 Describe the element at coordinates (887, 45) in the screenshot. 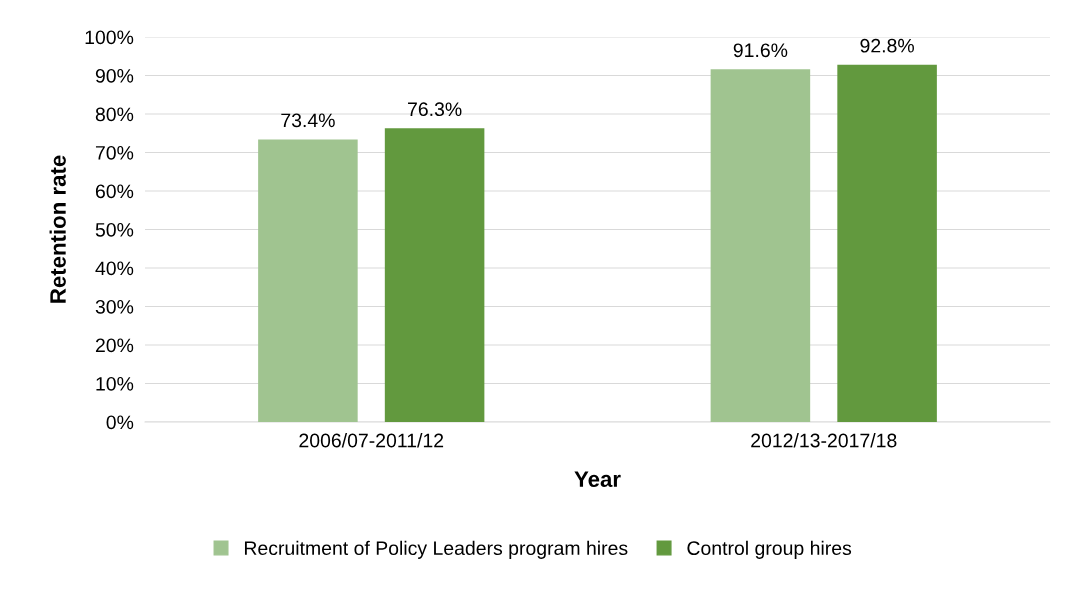

I see `data-label: 92.8%` at that location.